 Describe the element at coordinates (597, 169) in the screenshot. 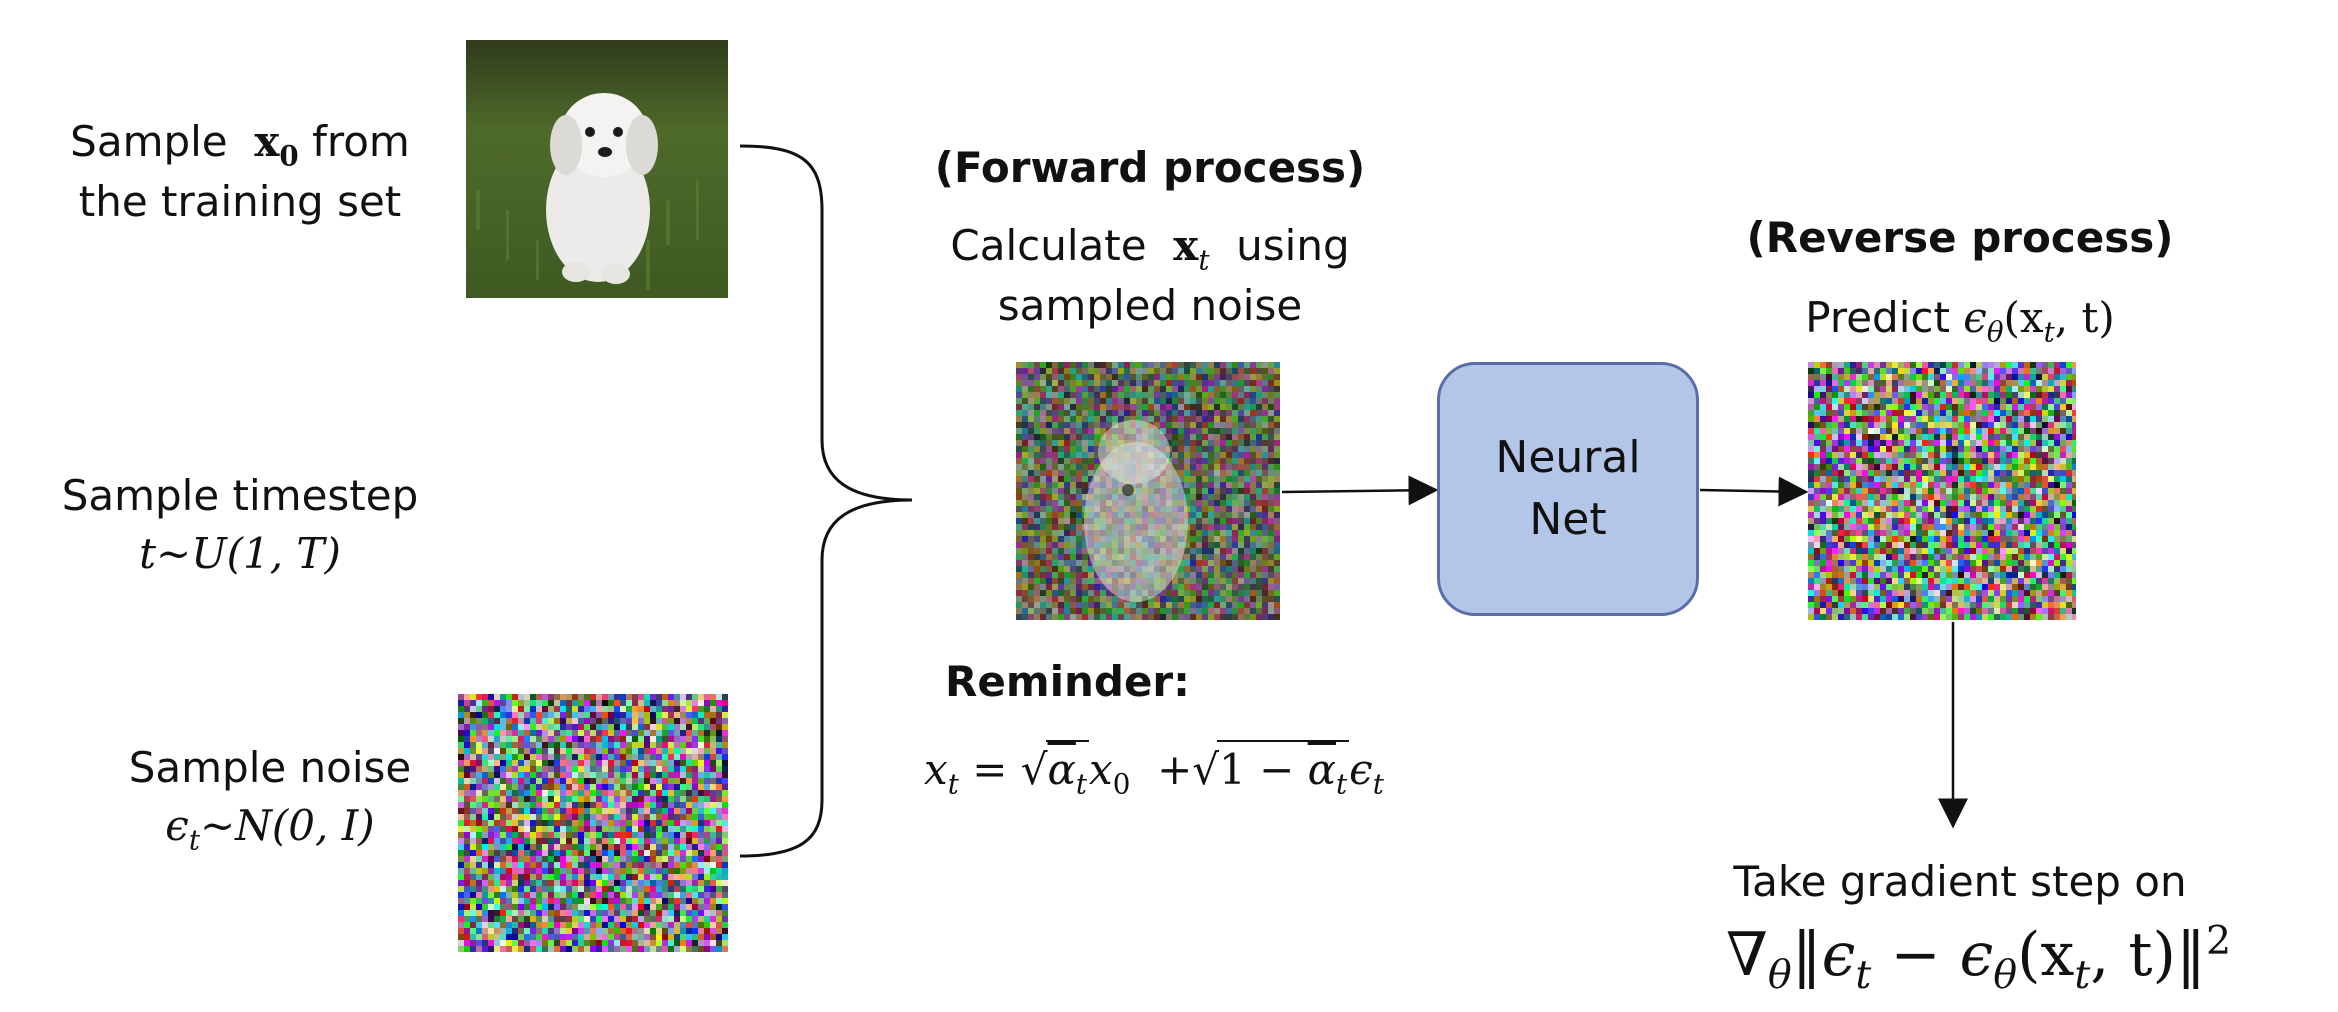

I see `dog-photo-image` at that location.